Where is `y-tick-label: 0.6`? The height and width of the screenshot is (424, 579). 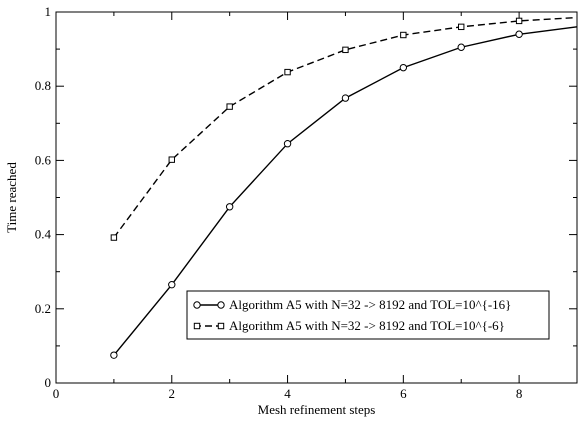 y-tick-label: 0.6 is located at coordinates (43, 159).